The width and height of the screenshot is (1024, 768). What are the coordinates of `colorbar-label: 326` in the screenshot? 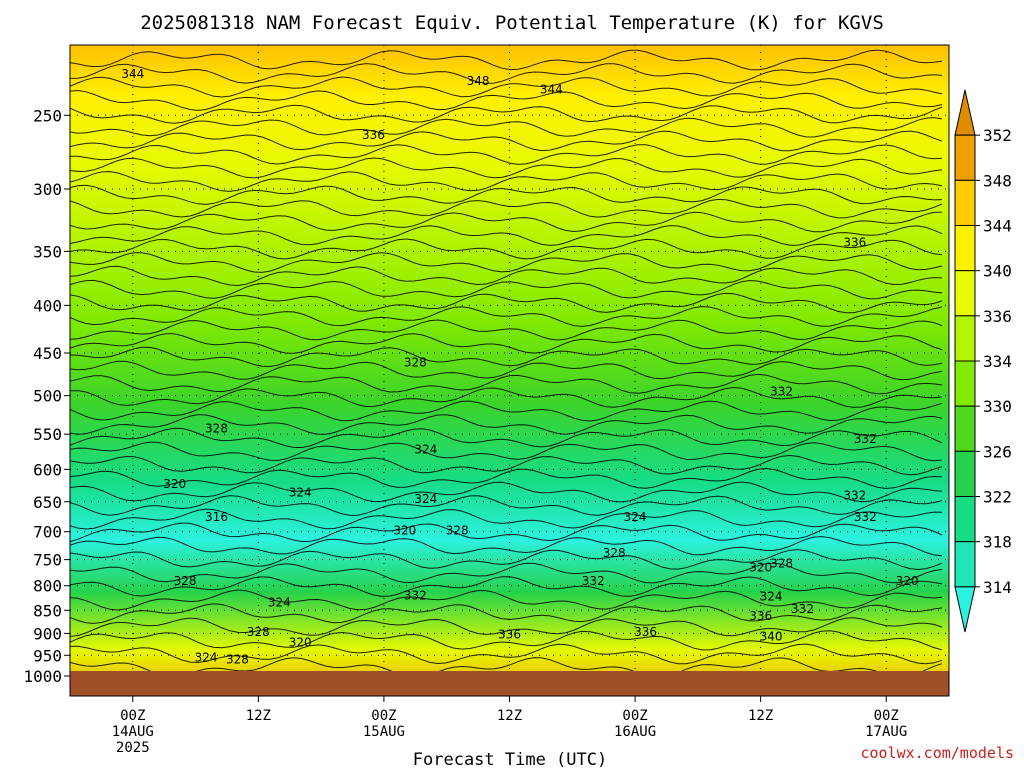 It's located at (997, 451).